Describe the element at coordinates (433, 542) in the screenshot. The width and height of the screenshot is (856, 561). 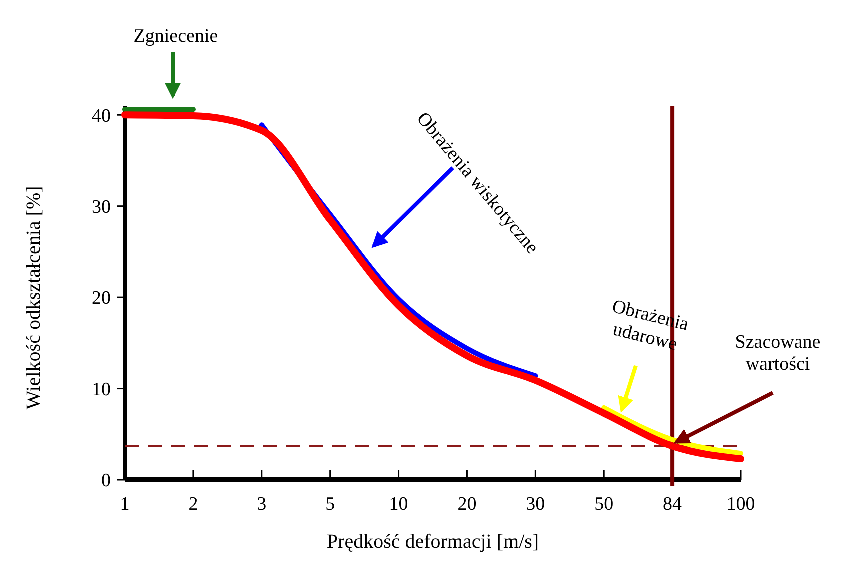
I see `x-axis-title: Prędkość deformacji [m/s]` at that location.